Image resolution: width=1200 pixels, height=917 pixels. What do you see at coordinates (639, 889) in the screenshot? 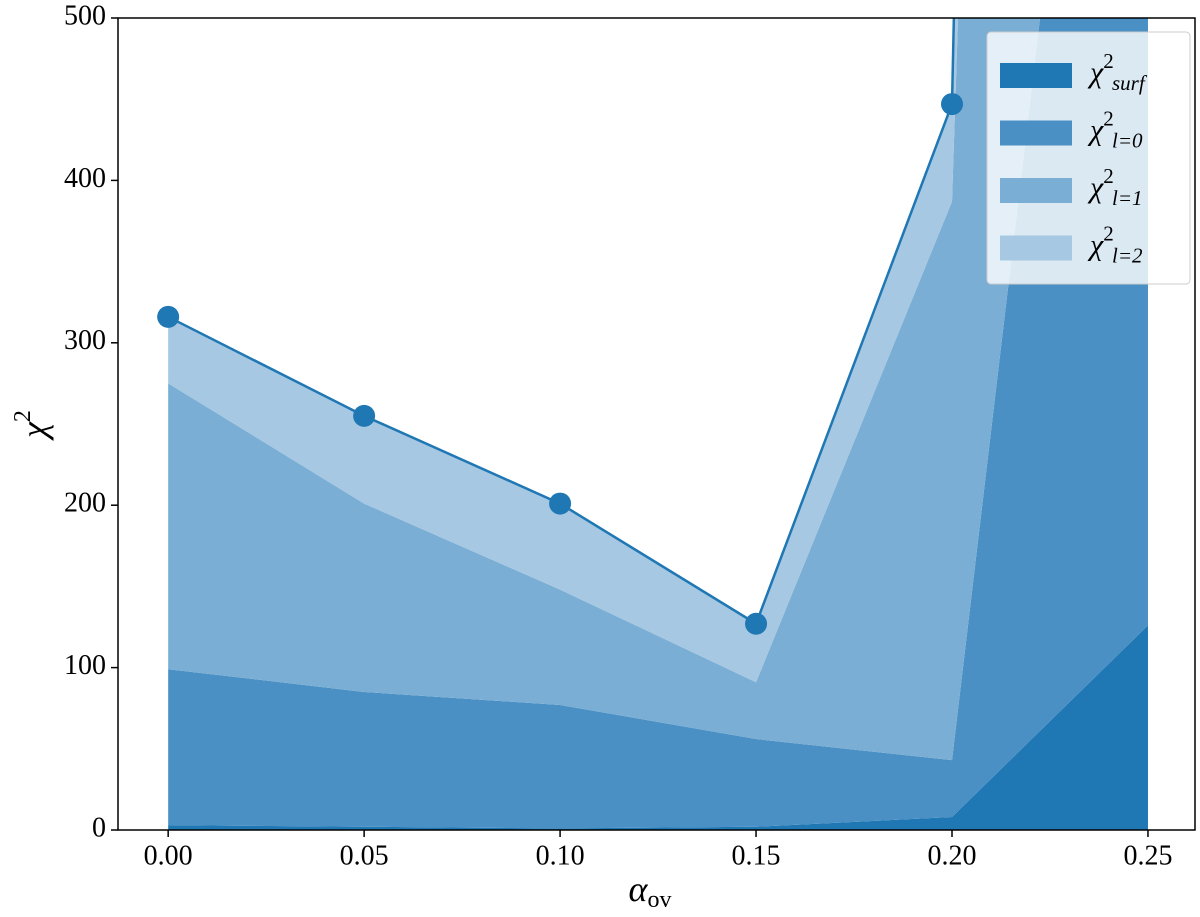
I see `x-axis-label-base: α` at bounding box center [639, 889].